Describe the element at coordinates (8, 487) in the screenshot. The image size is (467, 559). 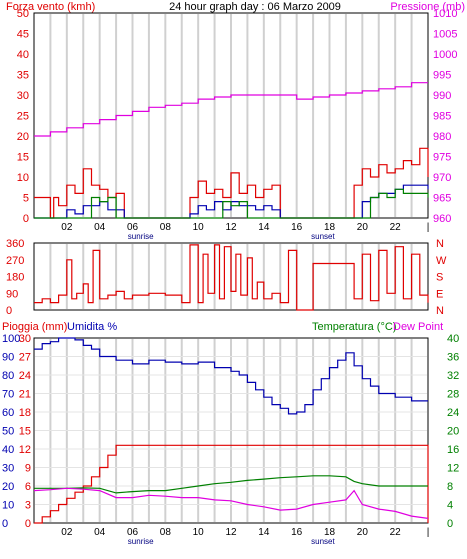
I see `humidity-tick-label: 20` at that location.